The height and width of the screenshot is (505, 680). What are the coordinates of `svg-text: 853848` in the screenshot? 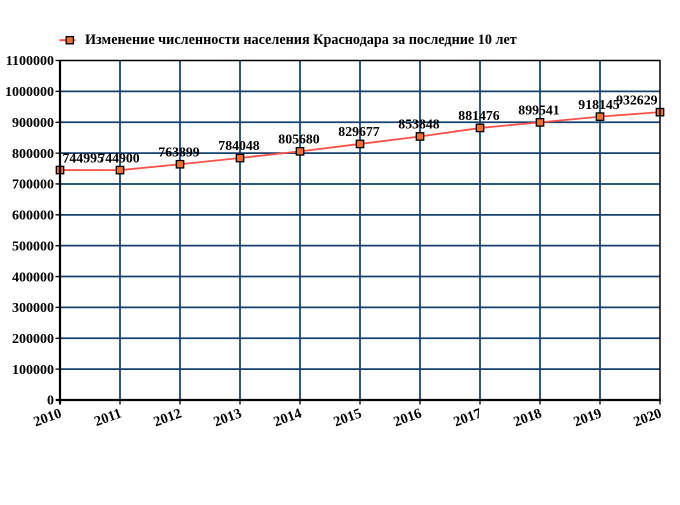 It's located at (418, 124).